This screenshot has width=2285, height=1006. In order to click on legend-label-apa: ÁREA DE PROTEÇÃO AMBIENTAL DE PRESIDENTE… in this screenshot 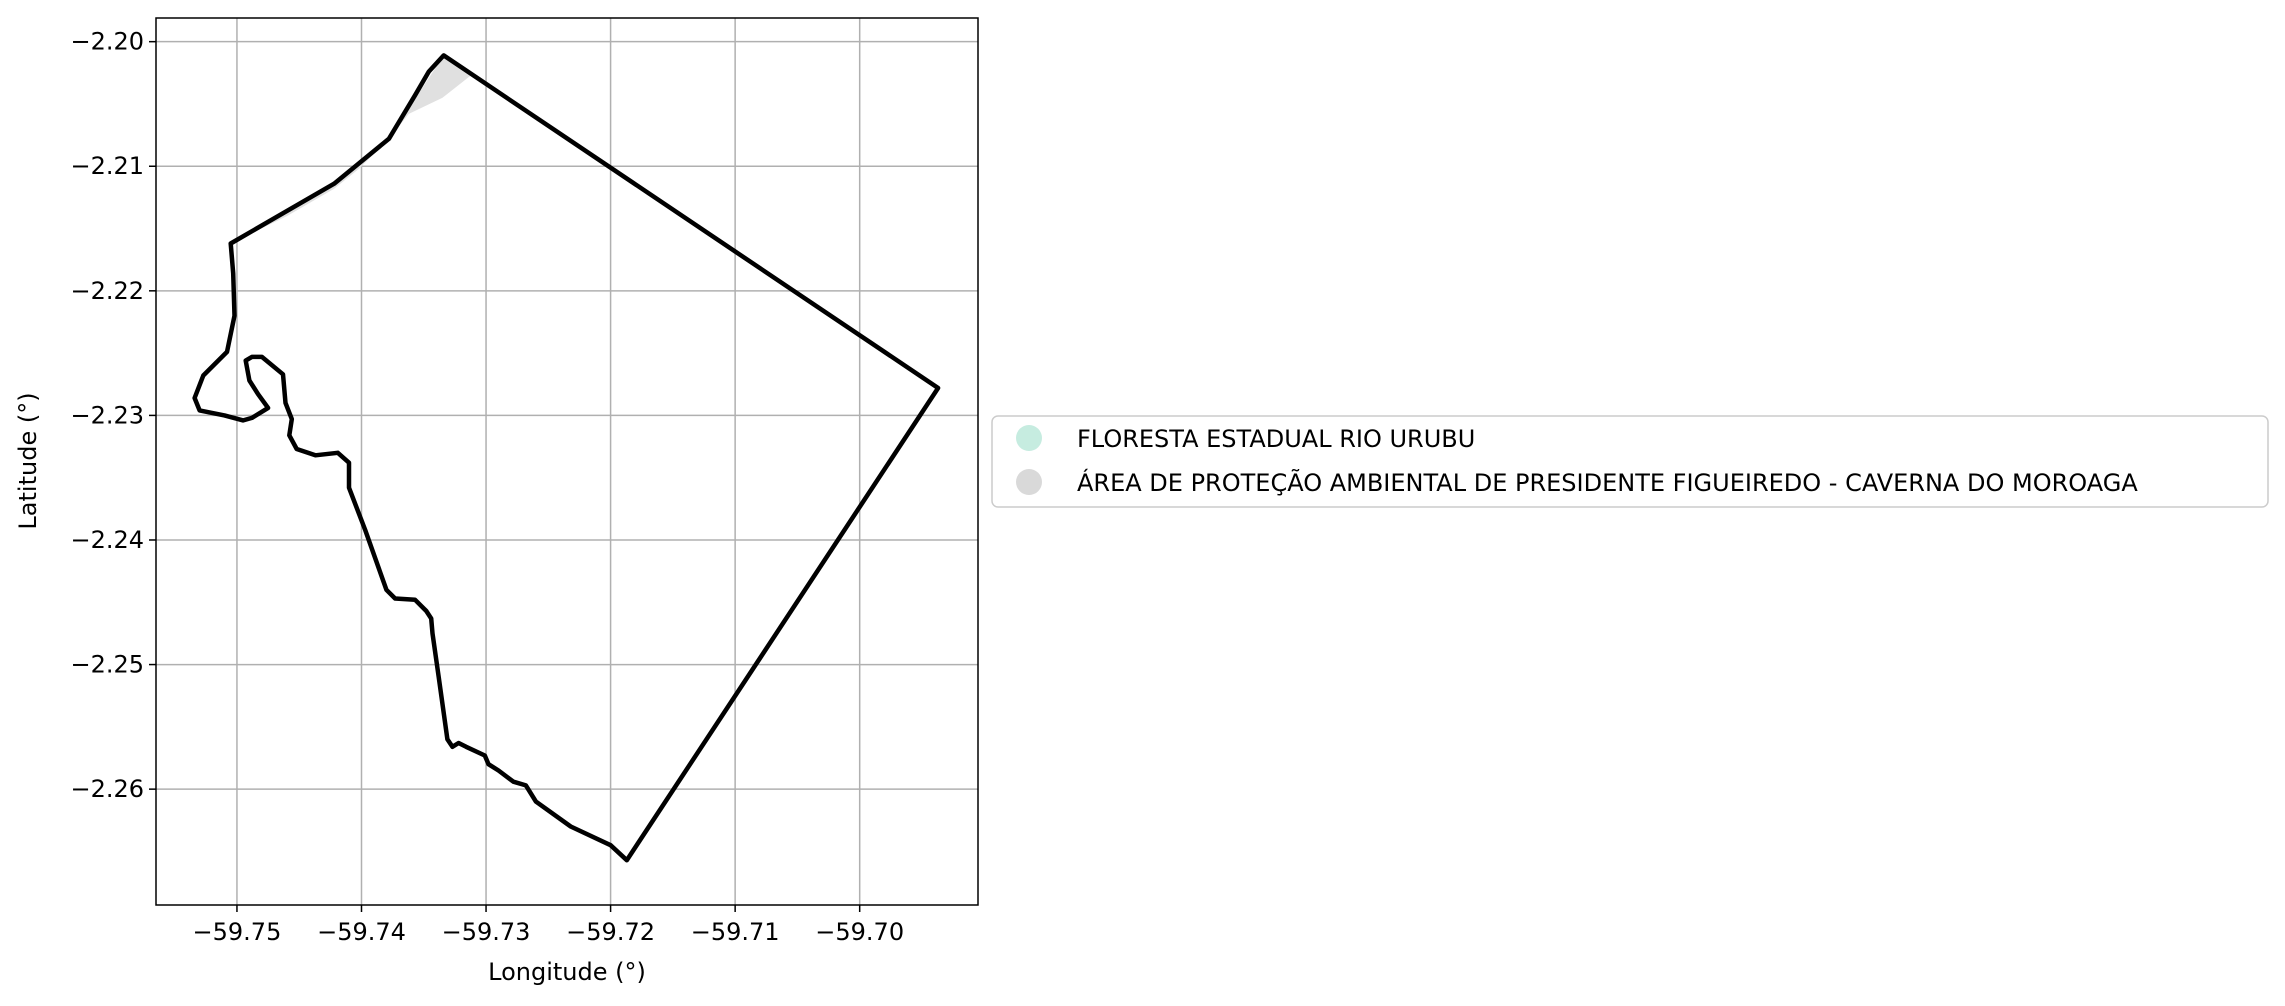, I will do `click(1607, 482)`.